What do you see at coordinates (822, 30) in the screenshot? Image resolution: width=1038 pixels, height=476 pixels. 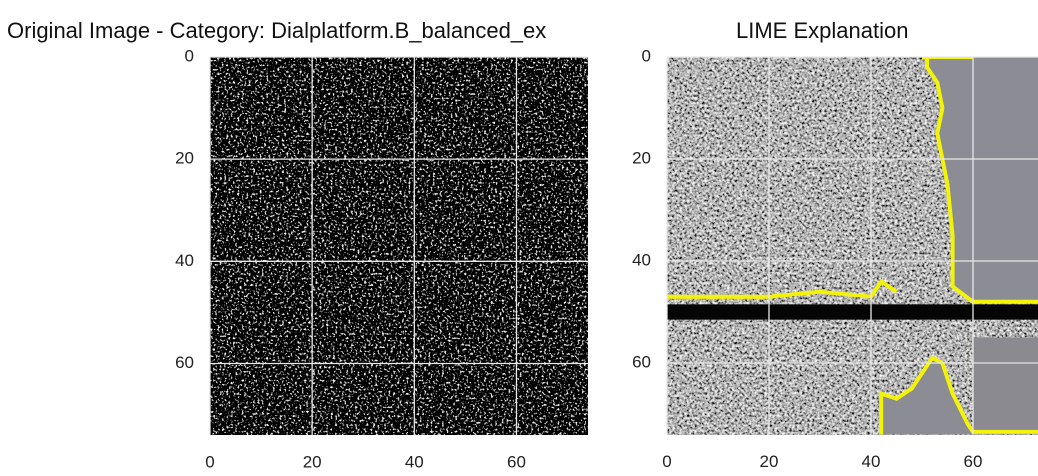 I see `chart-title: LIME Explanation` at bounding box center [822, 30].